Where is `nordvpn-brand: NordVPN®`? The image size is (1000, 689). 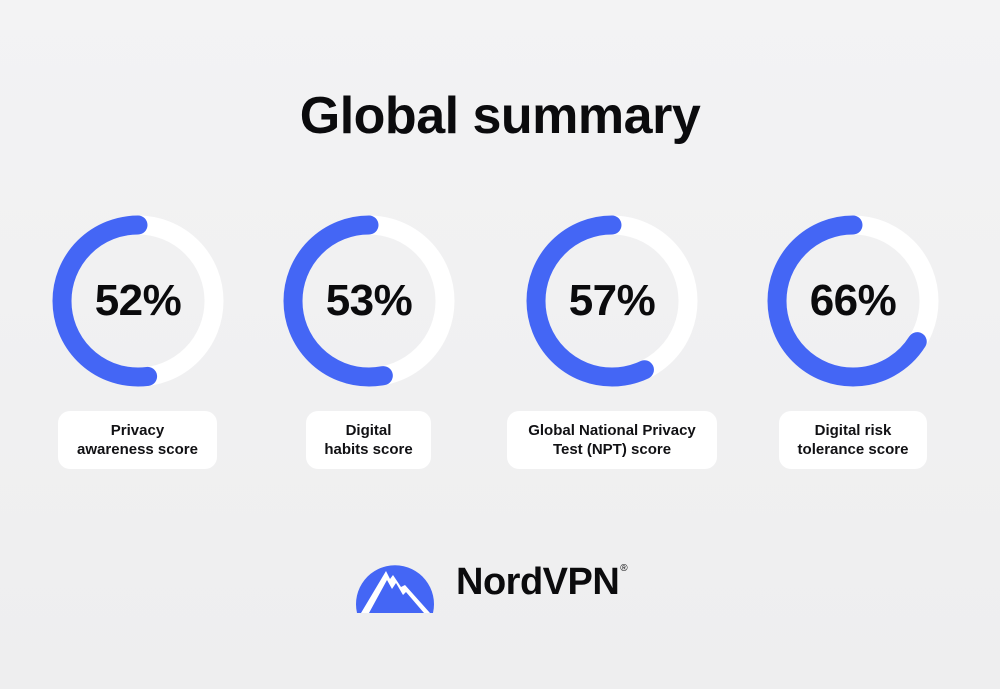
nordvpn-brand: NordVPN® is located at coordinates (491, 580).